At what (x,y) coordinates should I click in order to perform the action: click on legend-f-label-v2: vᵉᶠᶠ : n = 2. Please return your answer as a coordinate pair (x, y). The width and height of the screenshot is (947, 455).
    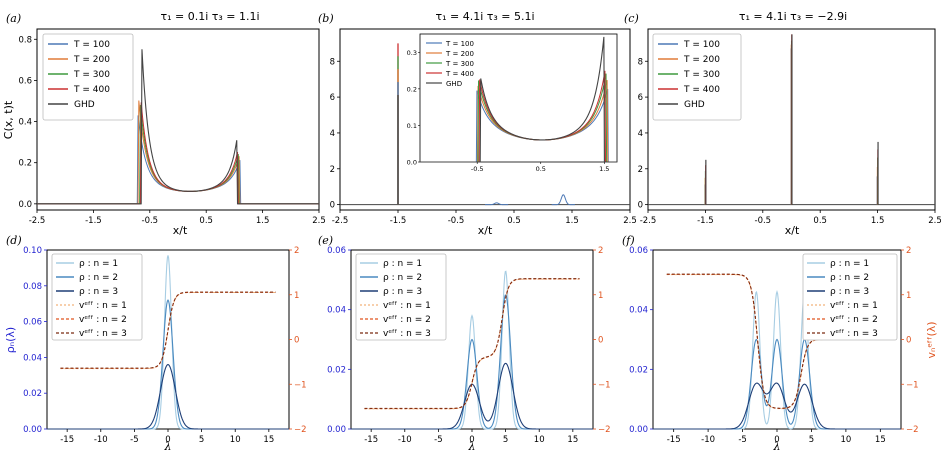
    Looking at the image, I should click on (854, 320).